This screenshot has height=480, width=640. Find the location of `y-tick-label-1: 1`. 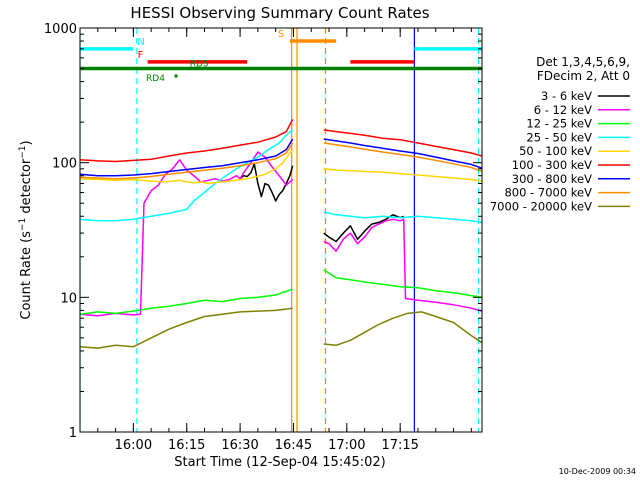

y-tick-label-1: 1 is located at coordinates (73, 433).